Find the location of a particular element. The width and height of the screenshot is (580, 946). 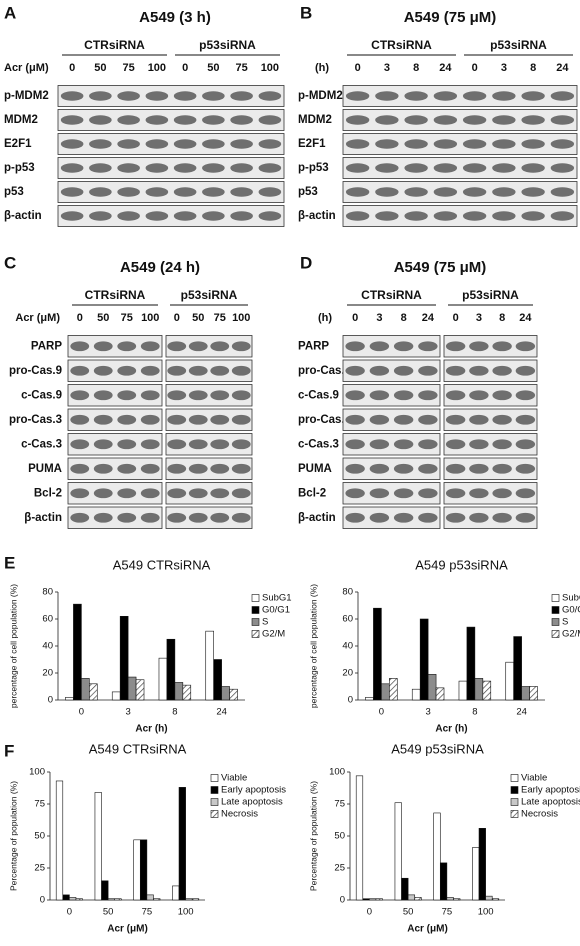

lane-label: 75 is located at coordinates (220, 318).